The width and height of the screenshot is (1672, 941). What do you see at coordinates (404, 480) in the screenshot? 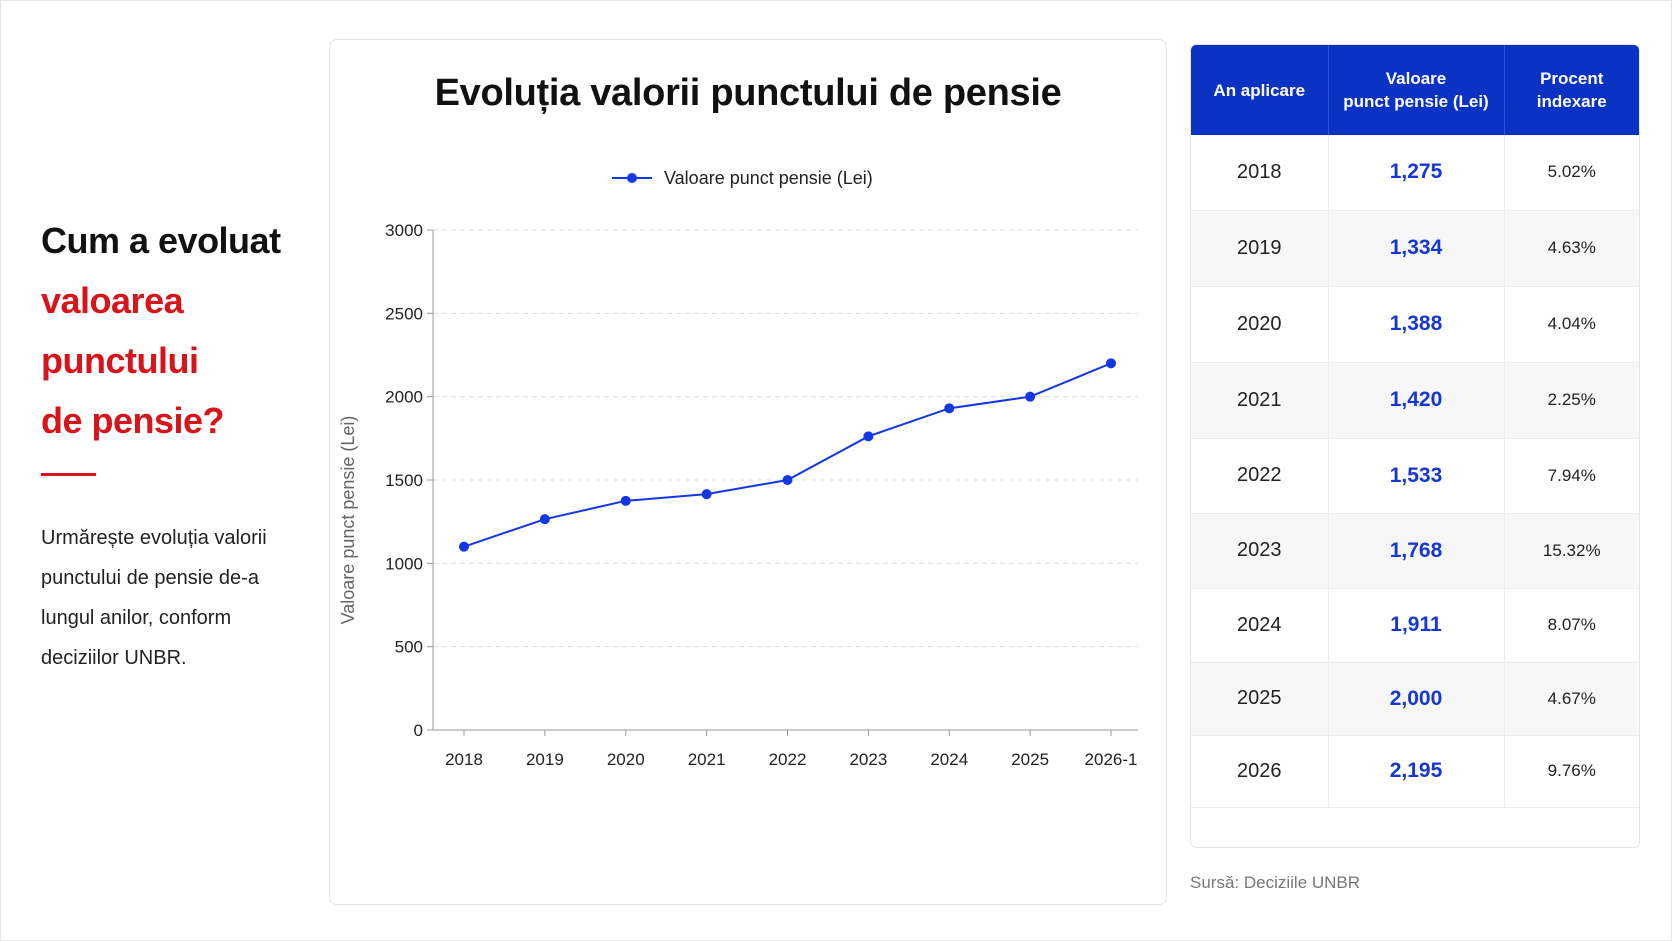
I see `y-tick-label: 1500` at bounding box center [404, 480].